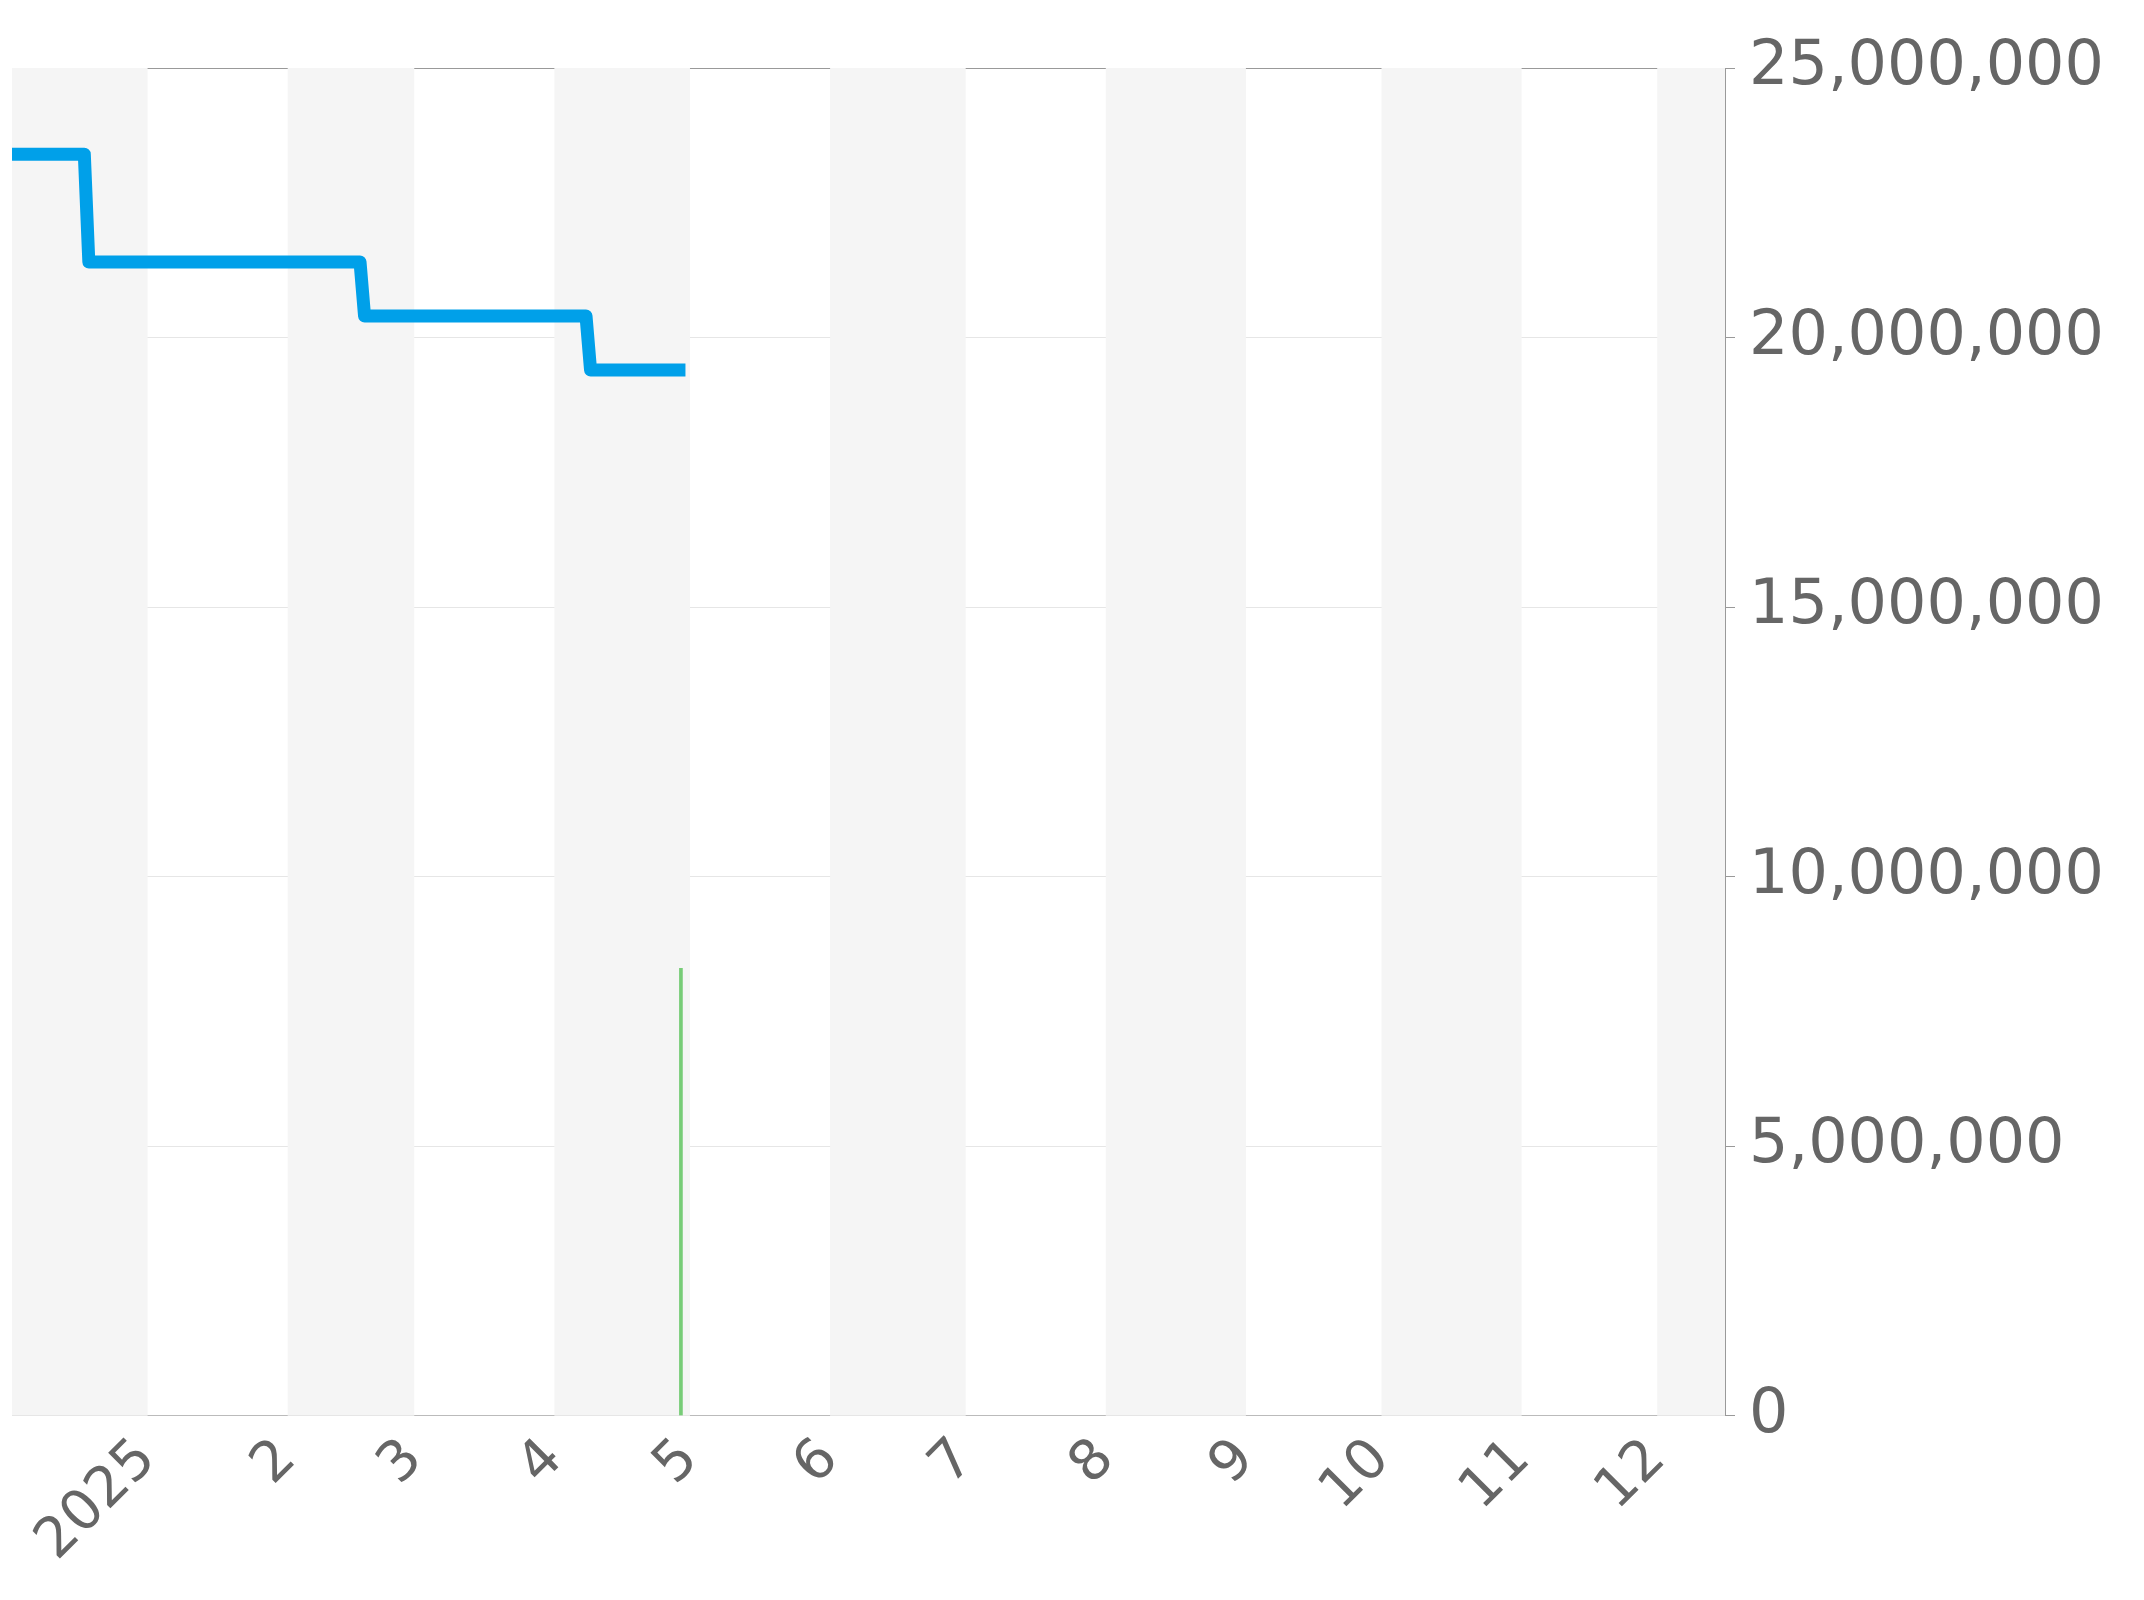  What do you see at coordinates (950, 1459) in the screenshot?
I see `x-tick-label: 7` at bounding box center [950, 1459].